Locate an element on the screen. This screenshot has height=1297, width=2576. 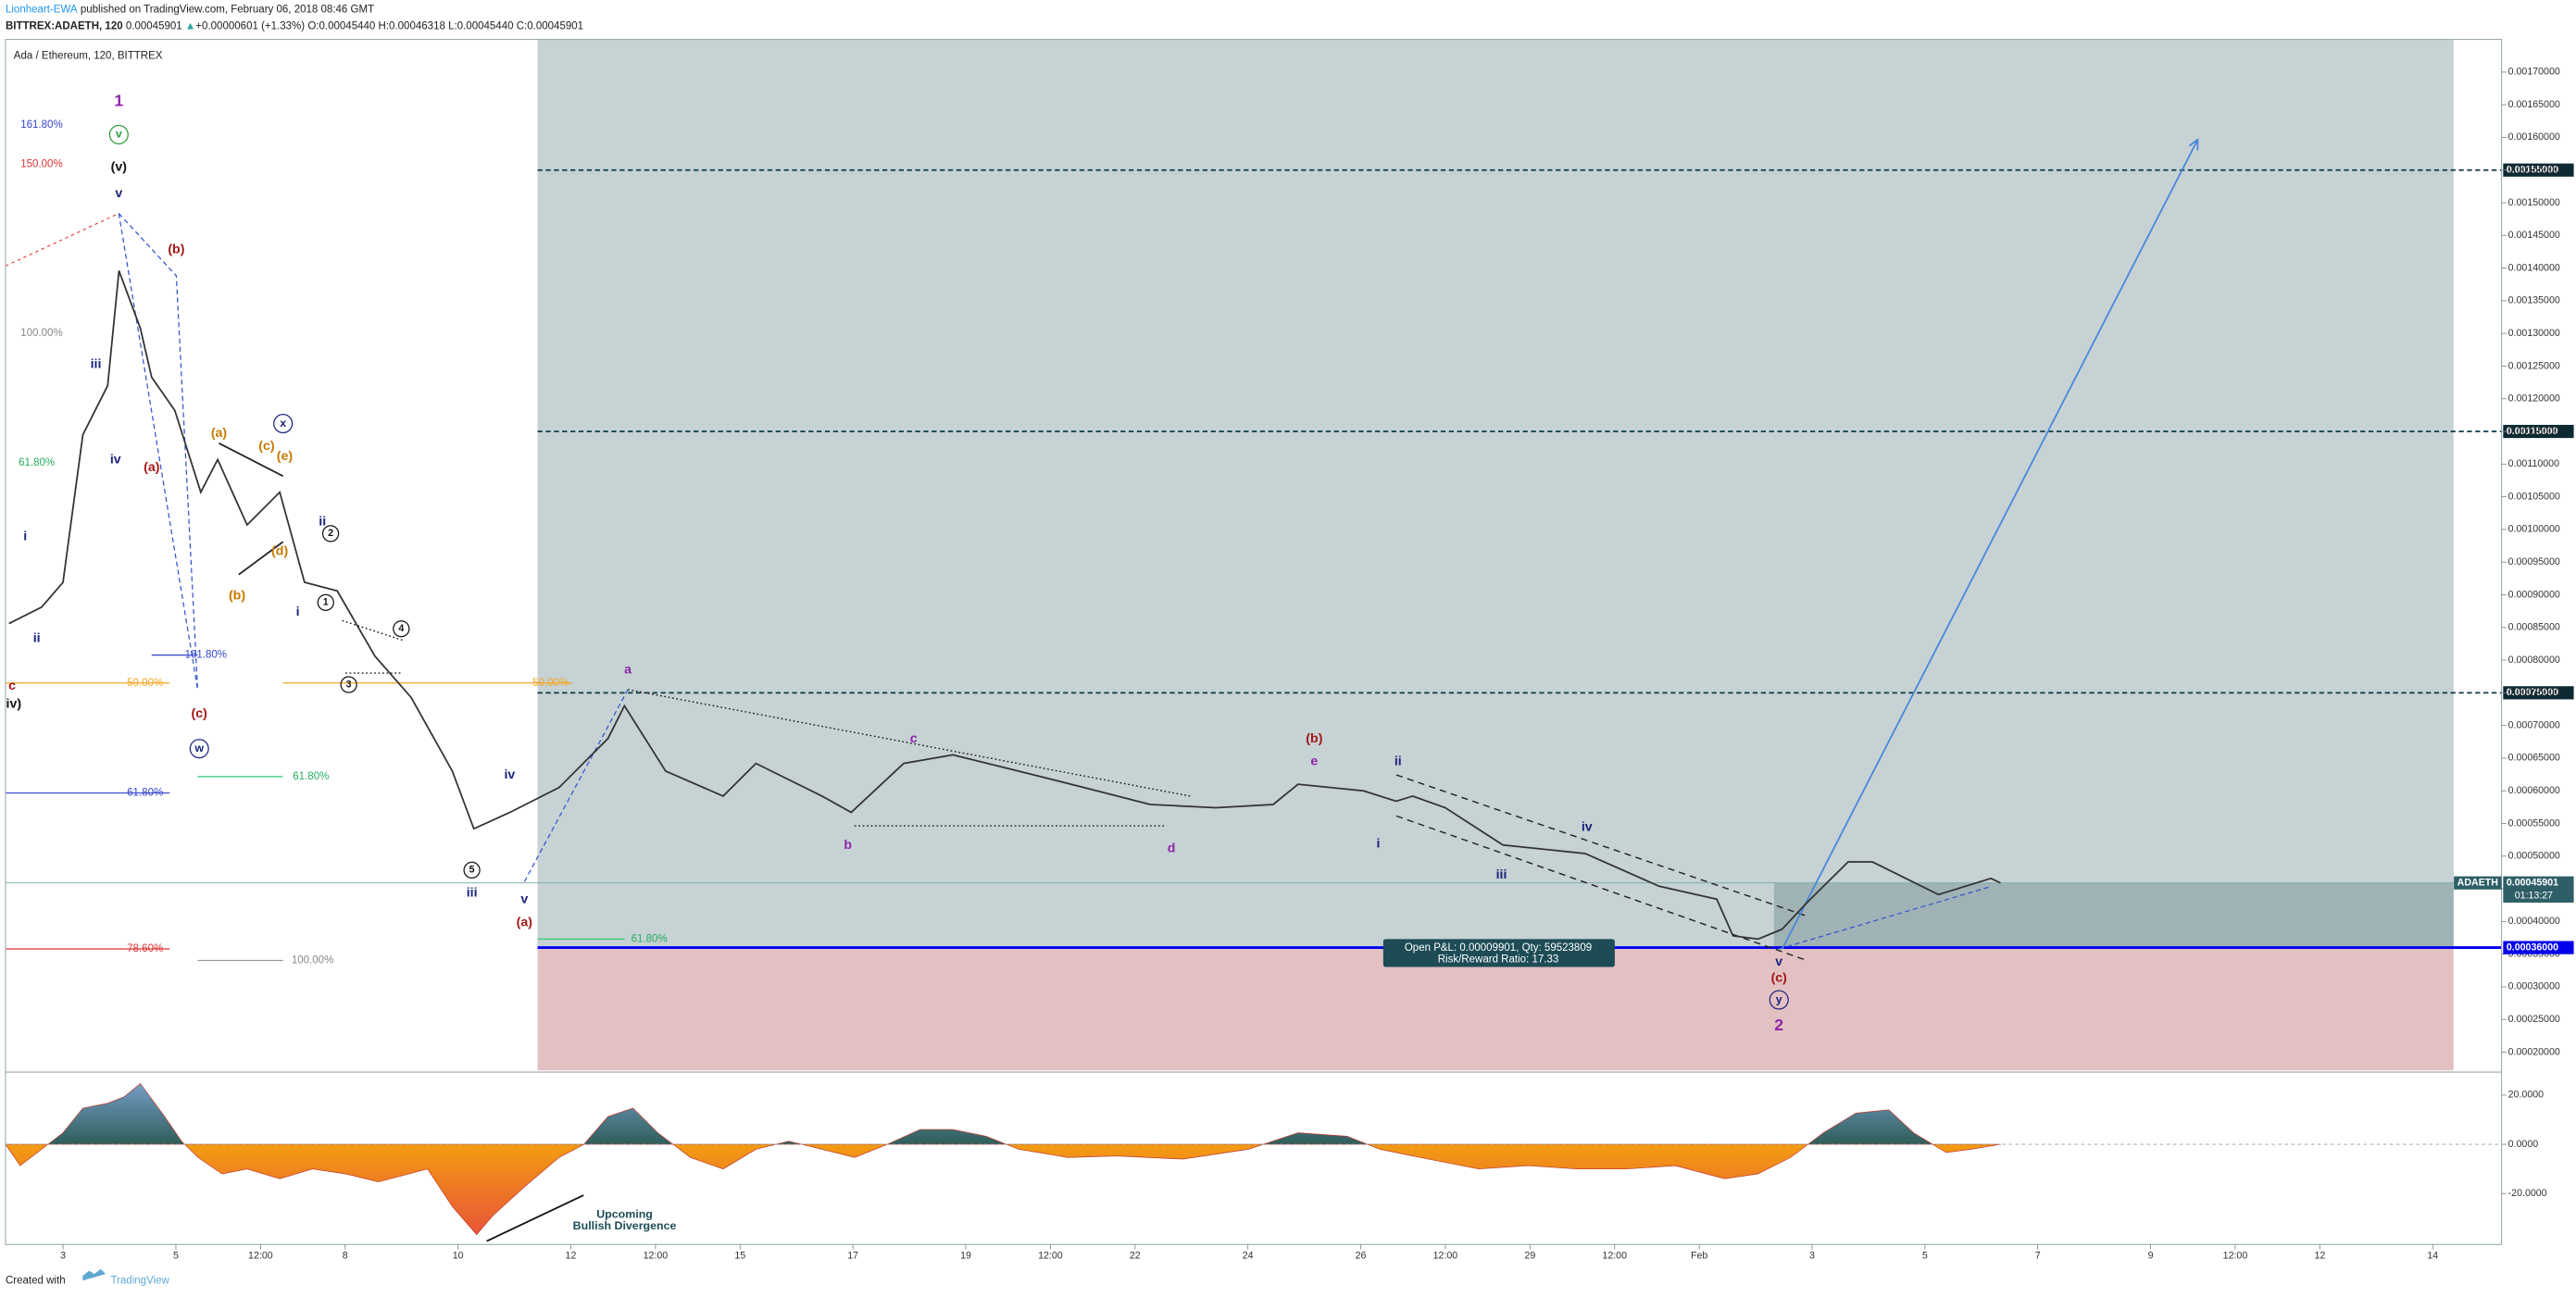
level-tag-label: 0.00115000 is located at coordinates (2533, 431).